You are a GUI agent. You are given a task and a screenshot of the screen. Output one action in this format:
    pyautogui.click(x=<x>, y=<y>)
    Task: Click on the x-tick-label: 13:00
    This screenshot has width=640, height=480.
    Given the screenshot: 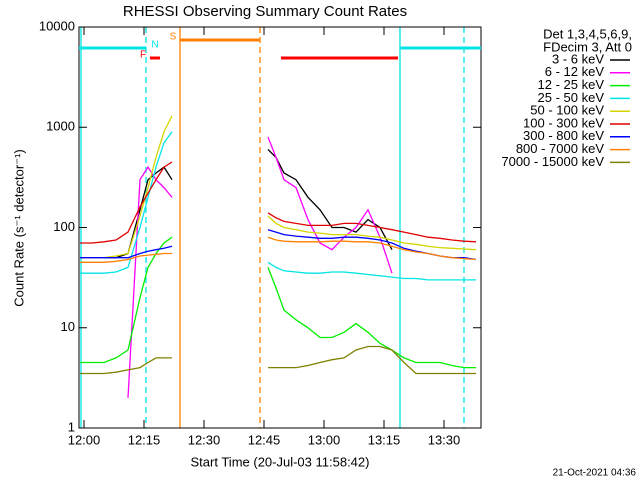 What is the action you would take?
    pyautogui.click(x=324, y=439)
    